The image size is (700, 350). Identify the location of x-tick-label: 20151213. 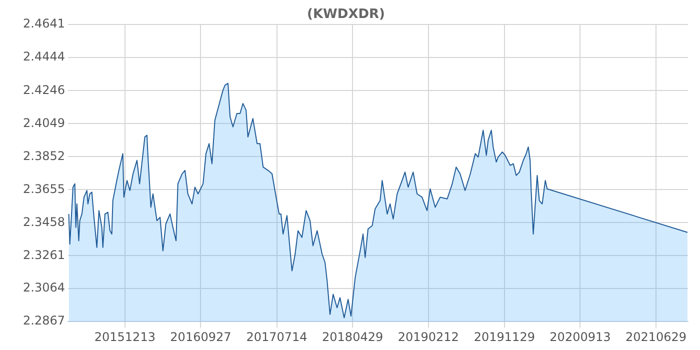
(125, 337).